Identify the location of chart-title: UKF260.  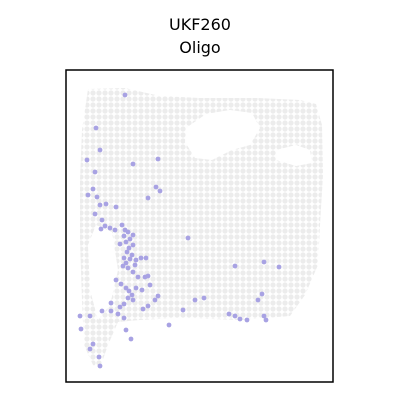
(200, 24).